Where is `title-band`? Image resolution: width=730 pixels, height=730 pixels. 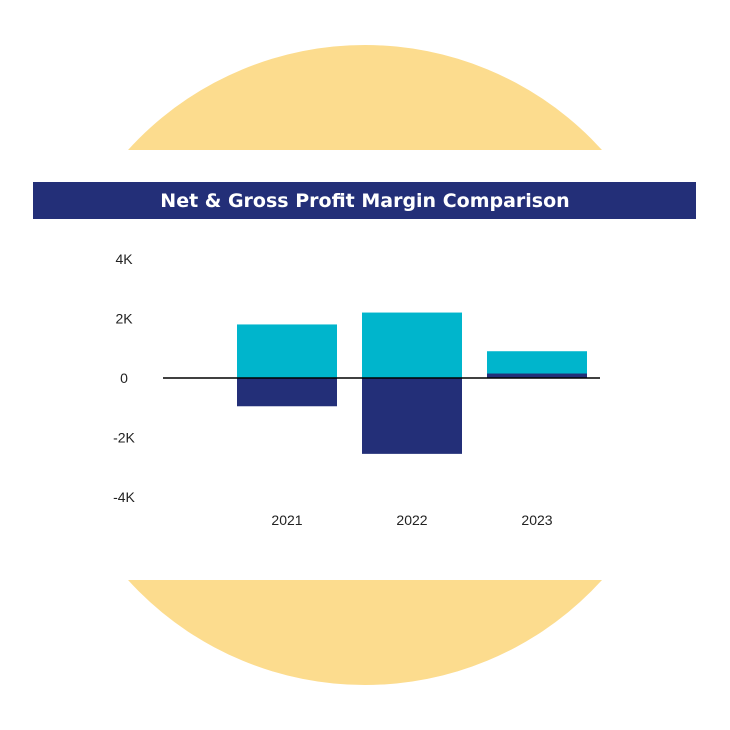
title-band is located at coordinates (364, 200).